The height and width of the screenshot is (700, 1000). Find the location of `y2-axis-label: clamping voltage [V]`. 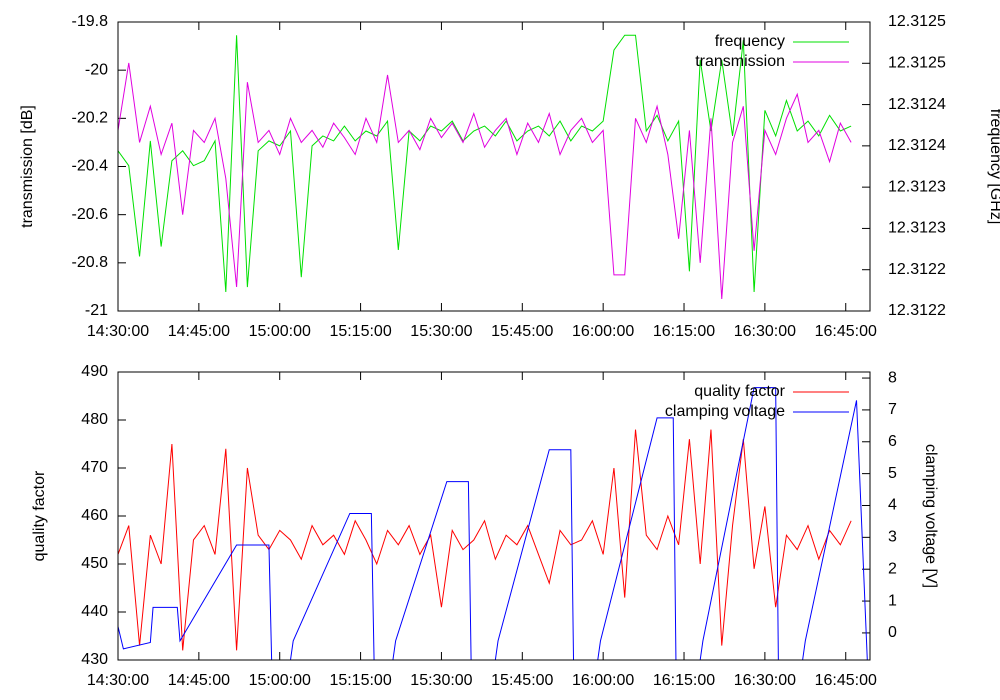

y2-axis-label: clamping voltage [V] is located at coordinates (930, 516).